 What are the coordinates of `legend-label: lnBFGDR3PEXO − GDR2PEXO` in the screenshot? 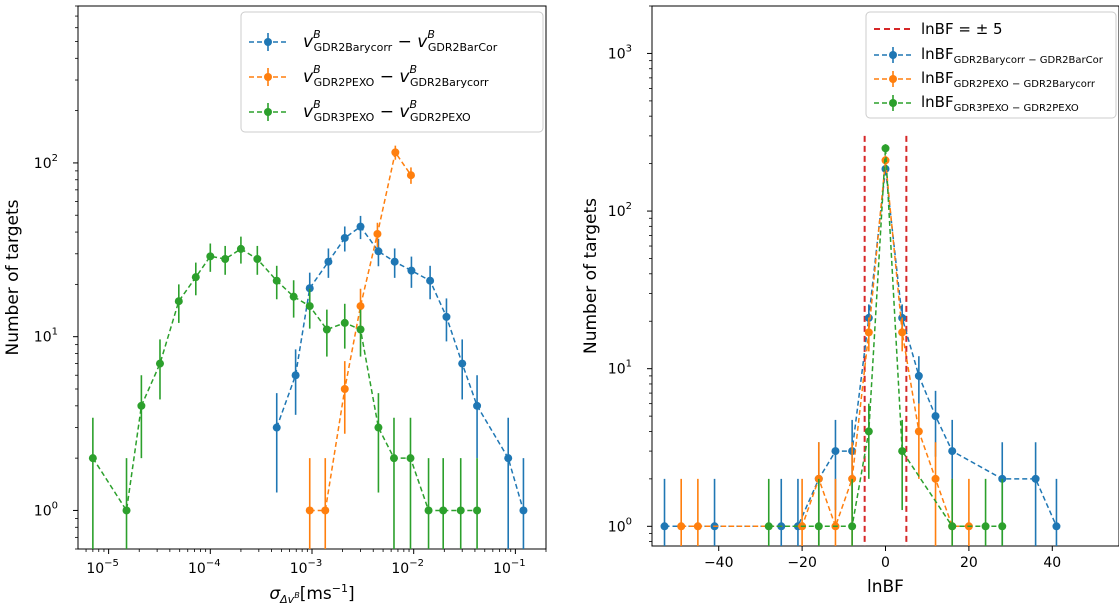 It's located at (1000, 103).